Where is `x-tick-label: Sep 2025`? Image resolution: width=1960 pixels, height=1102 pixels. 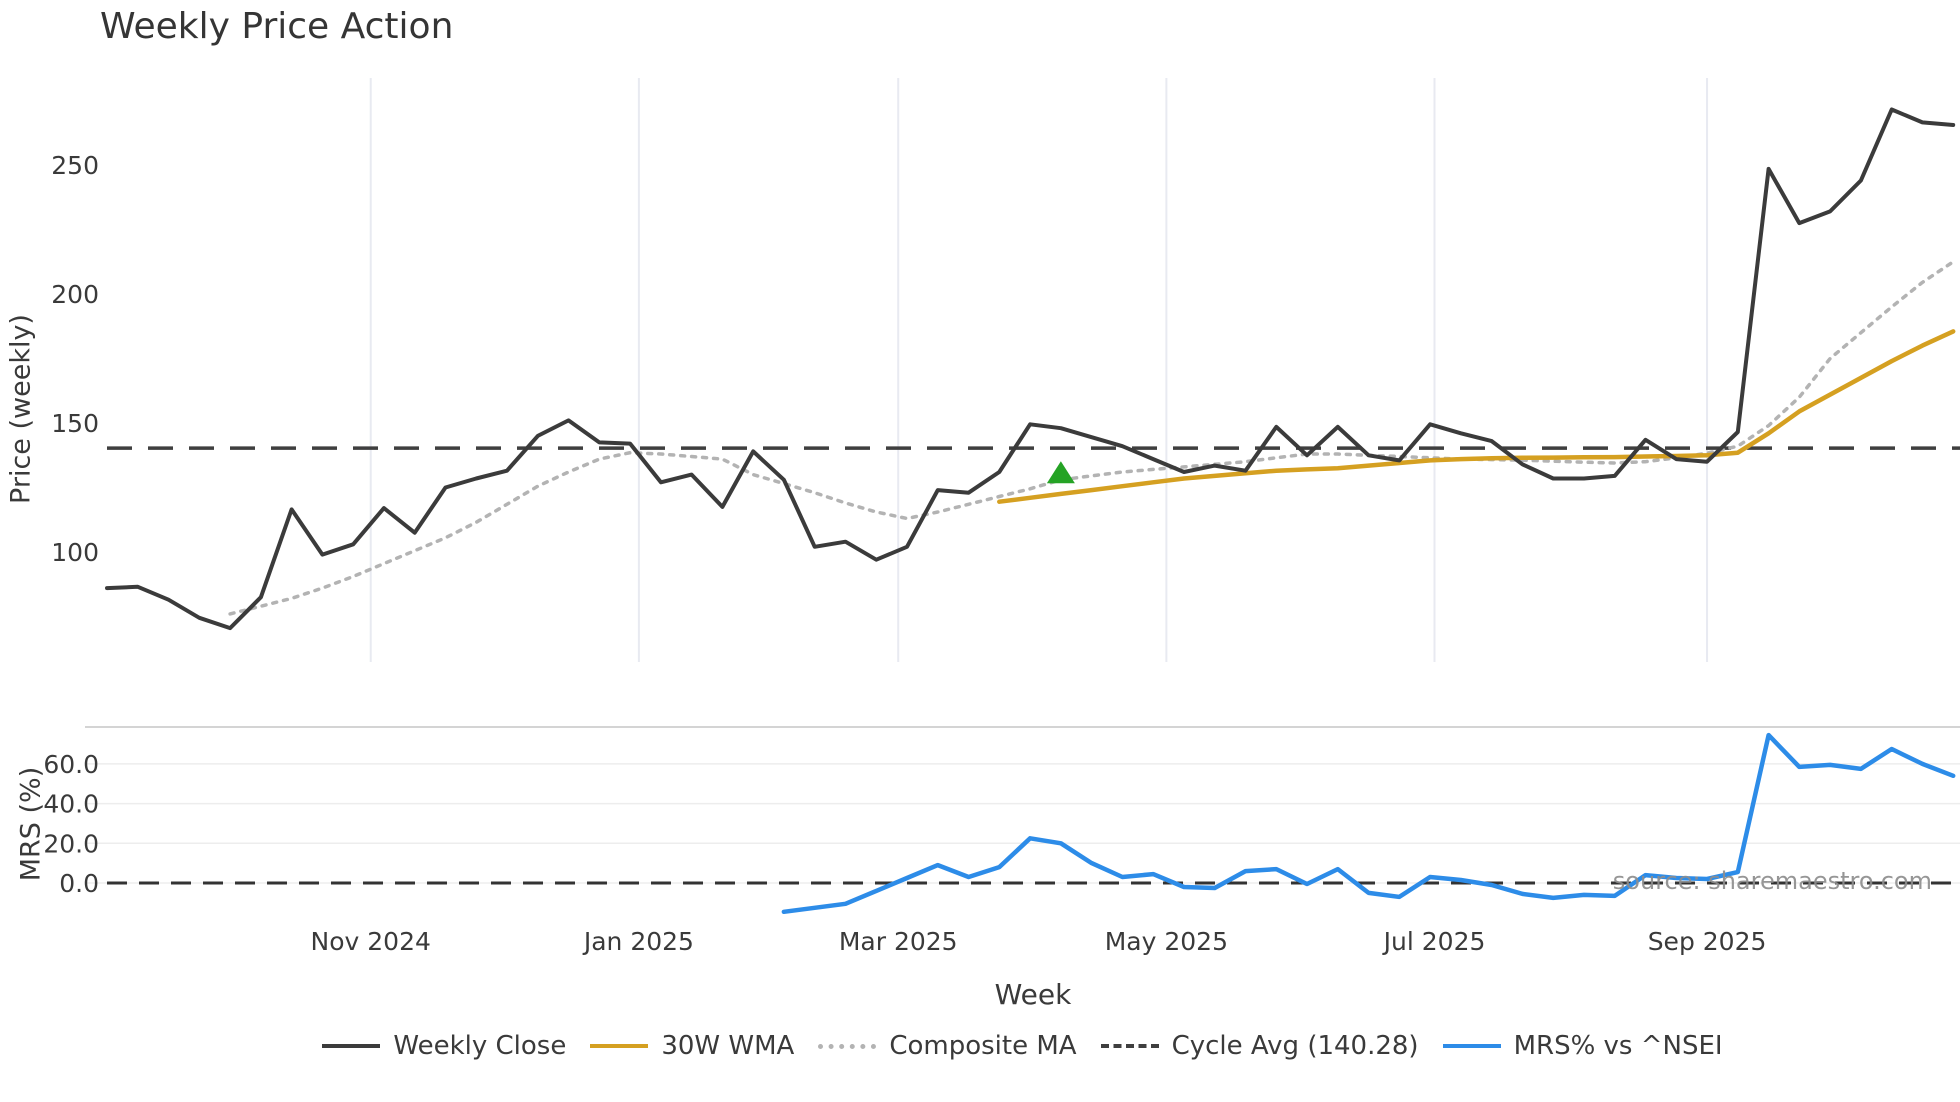 x-tick-label: Sep 2025 is located at coordinates (1707, 941).